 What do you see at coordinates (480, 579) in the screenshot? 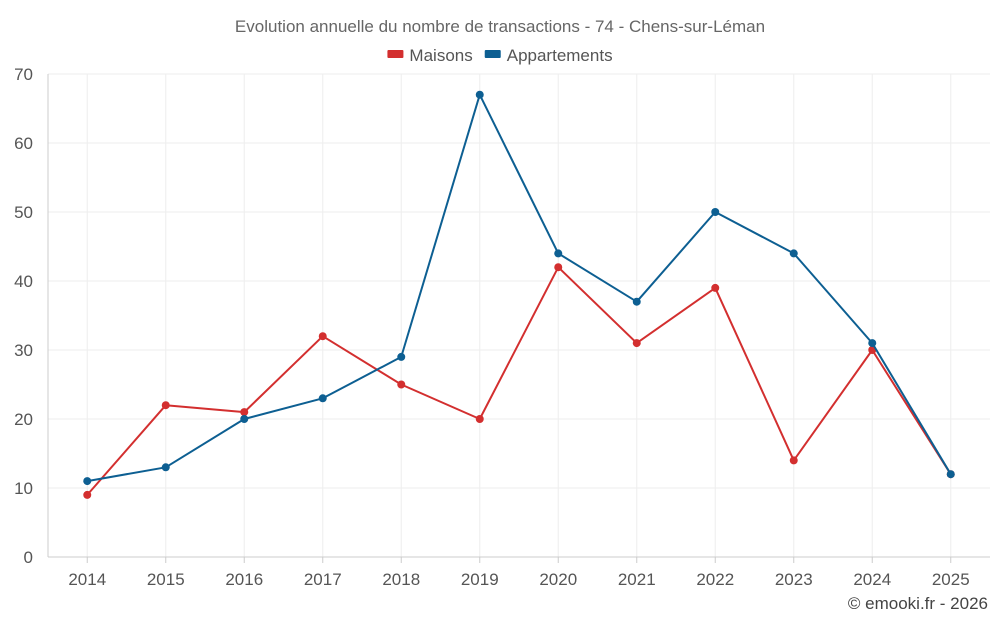
I see `x-tick-label: 2019` at bounding box center [480, 579].